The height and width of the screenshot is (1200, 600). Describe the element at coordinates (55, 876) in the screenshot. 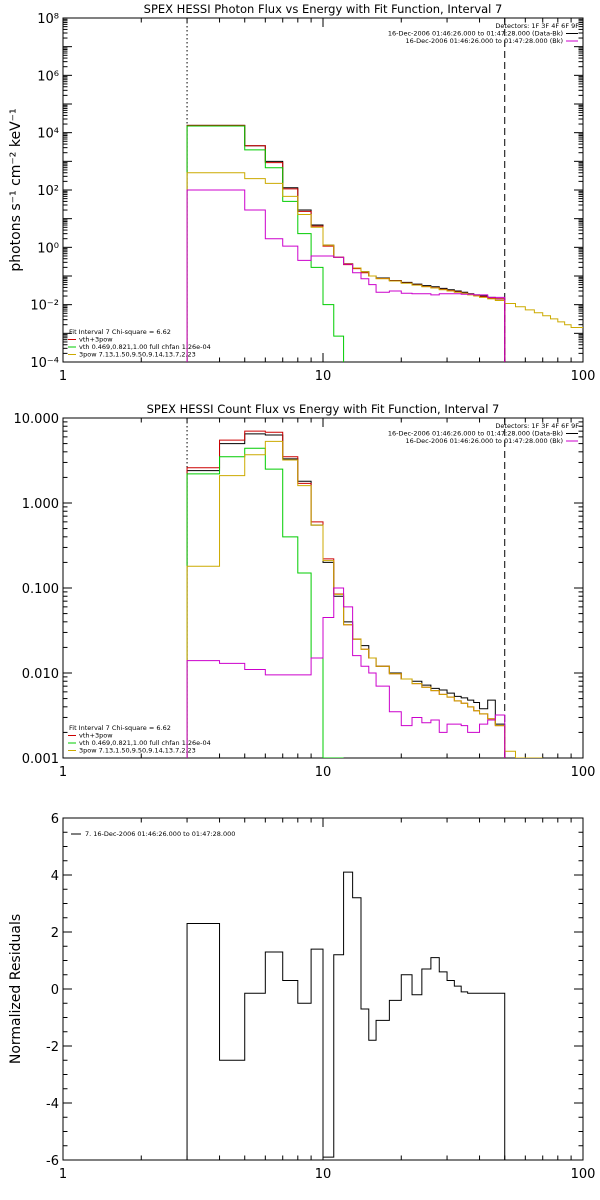

I see `y-tick-label: 4` at that location.